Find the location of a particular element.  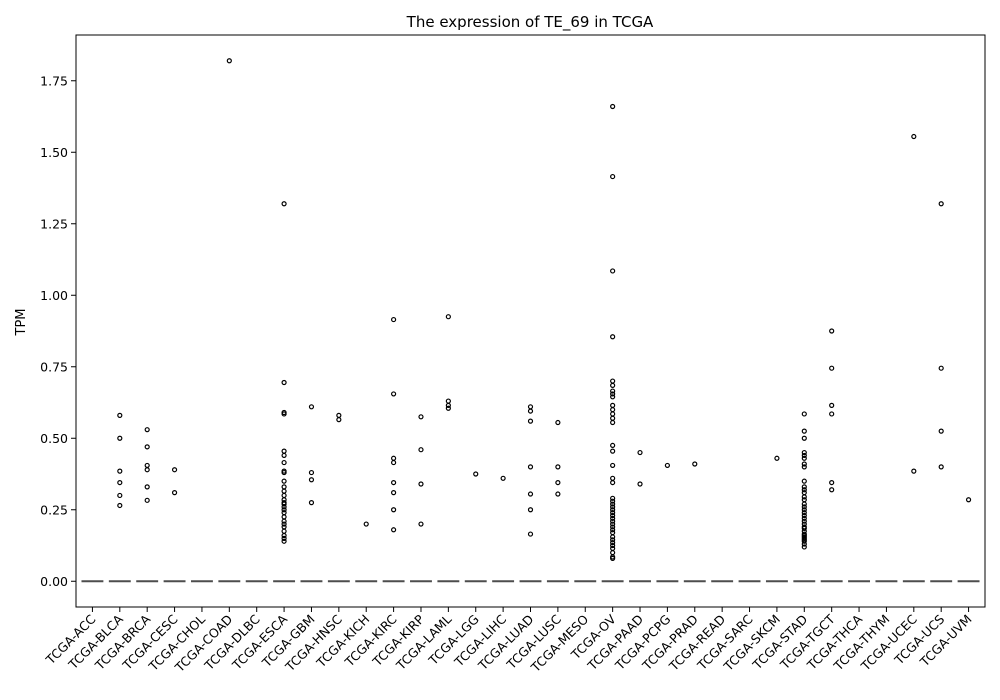

y-tick-label: 1.25 is located at coordinates (54, 223).